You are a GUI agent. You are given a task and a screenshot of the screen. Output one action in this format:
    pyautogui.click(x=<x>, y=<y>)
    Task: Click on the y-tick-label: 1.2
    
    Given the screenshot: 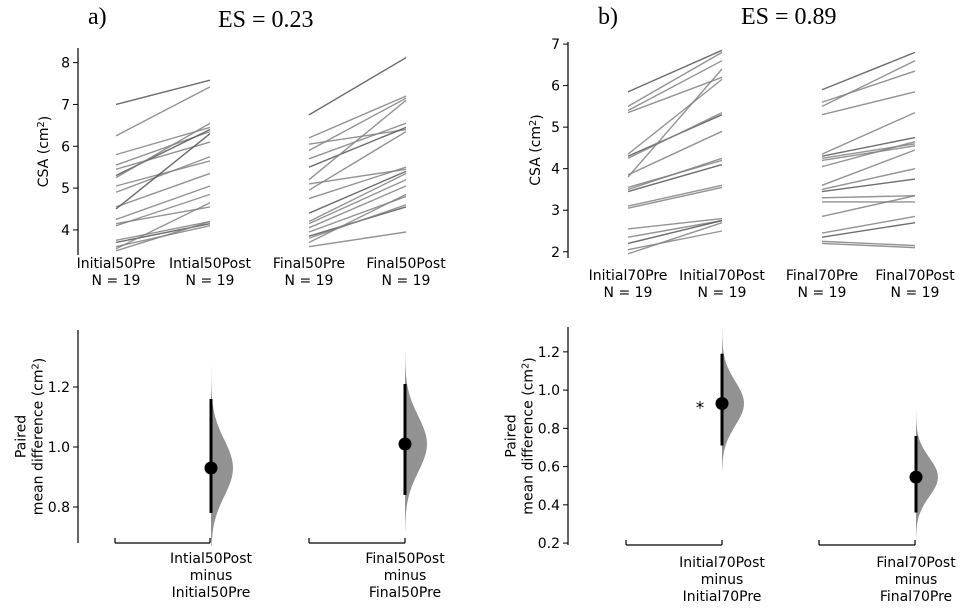 What is the action you would take?
    pyautogui.click(x=549, y=353)
    